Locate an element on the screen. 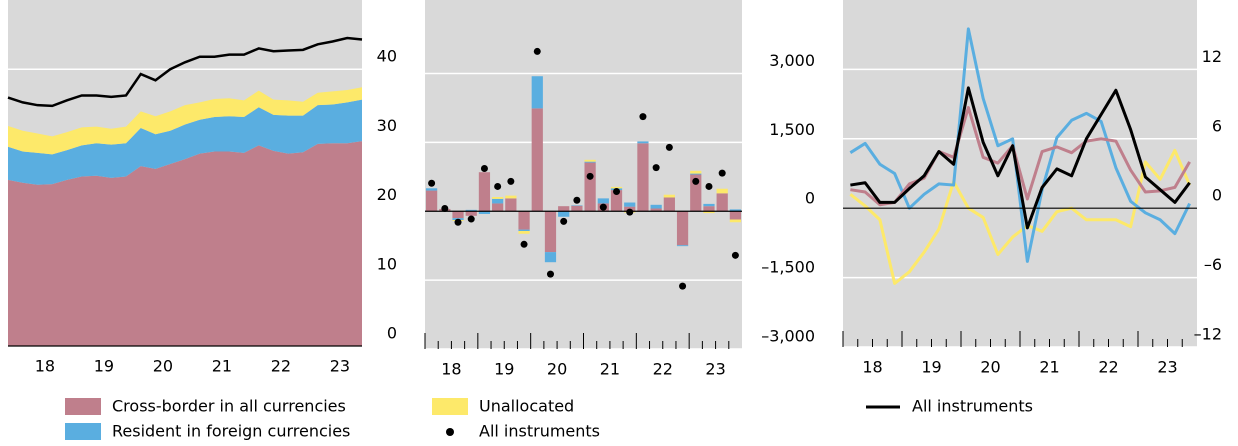 The width and height of the screenshot is (1238, 446). y-tick-label: 3,000 is located at coordinates (792, 60).